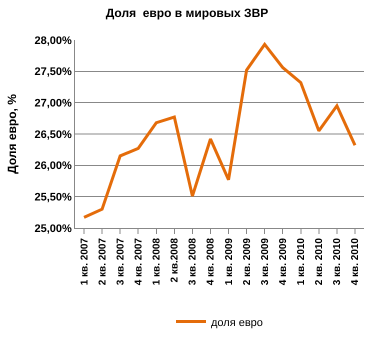  I want to click on x-tick-label: 1 кв. 2007, so click(84, 262).